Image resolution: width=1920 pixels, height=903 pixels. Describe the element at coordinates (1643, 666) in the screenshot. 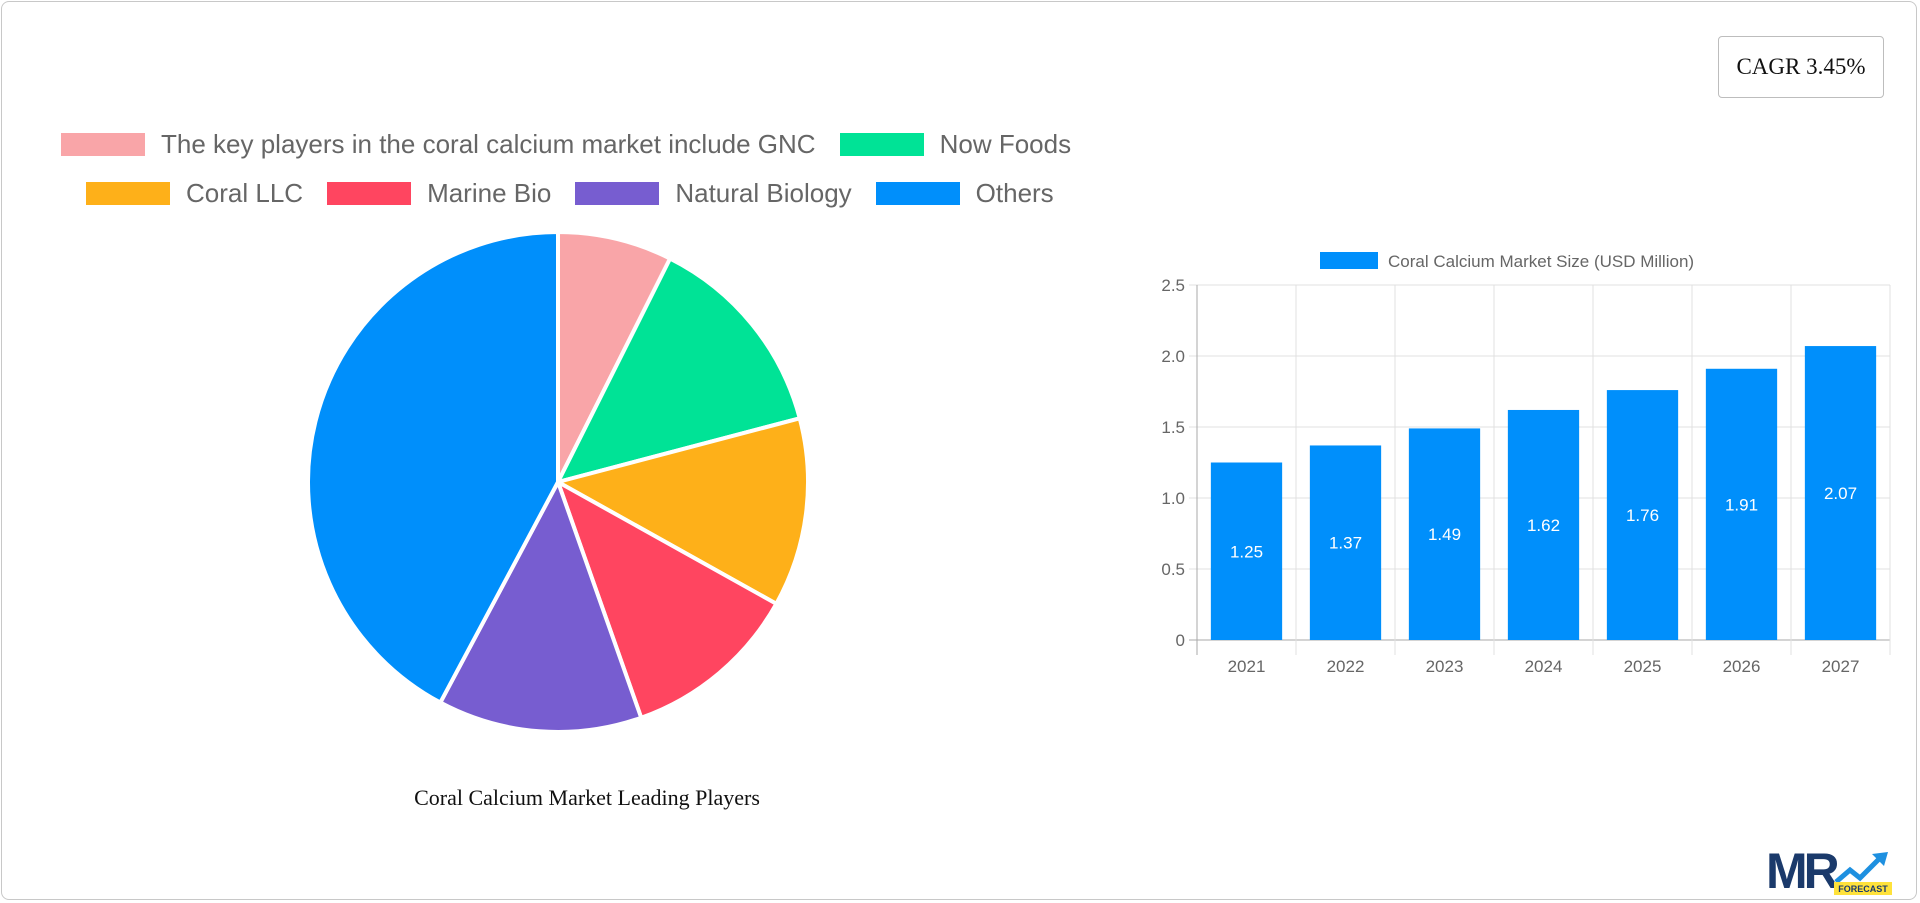

I see `x-tick-label: 2025` at that location.